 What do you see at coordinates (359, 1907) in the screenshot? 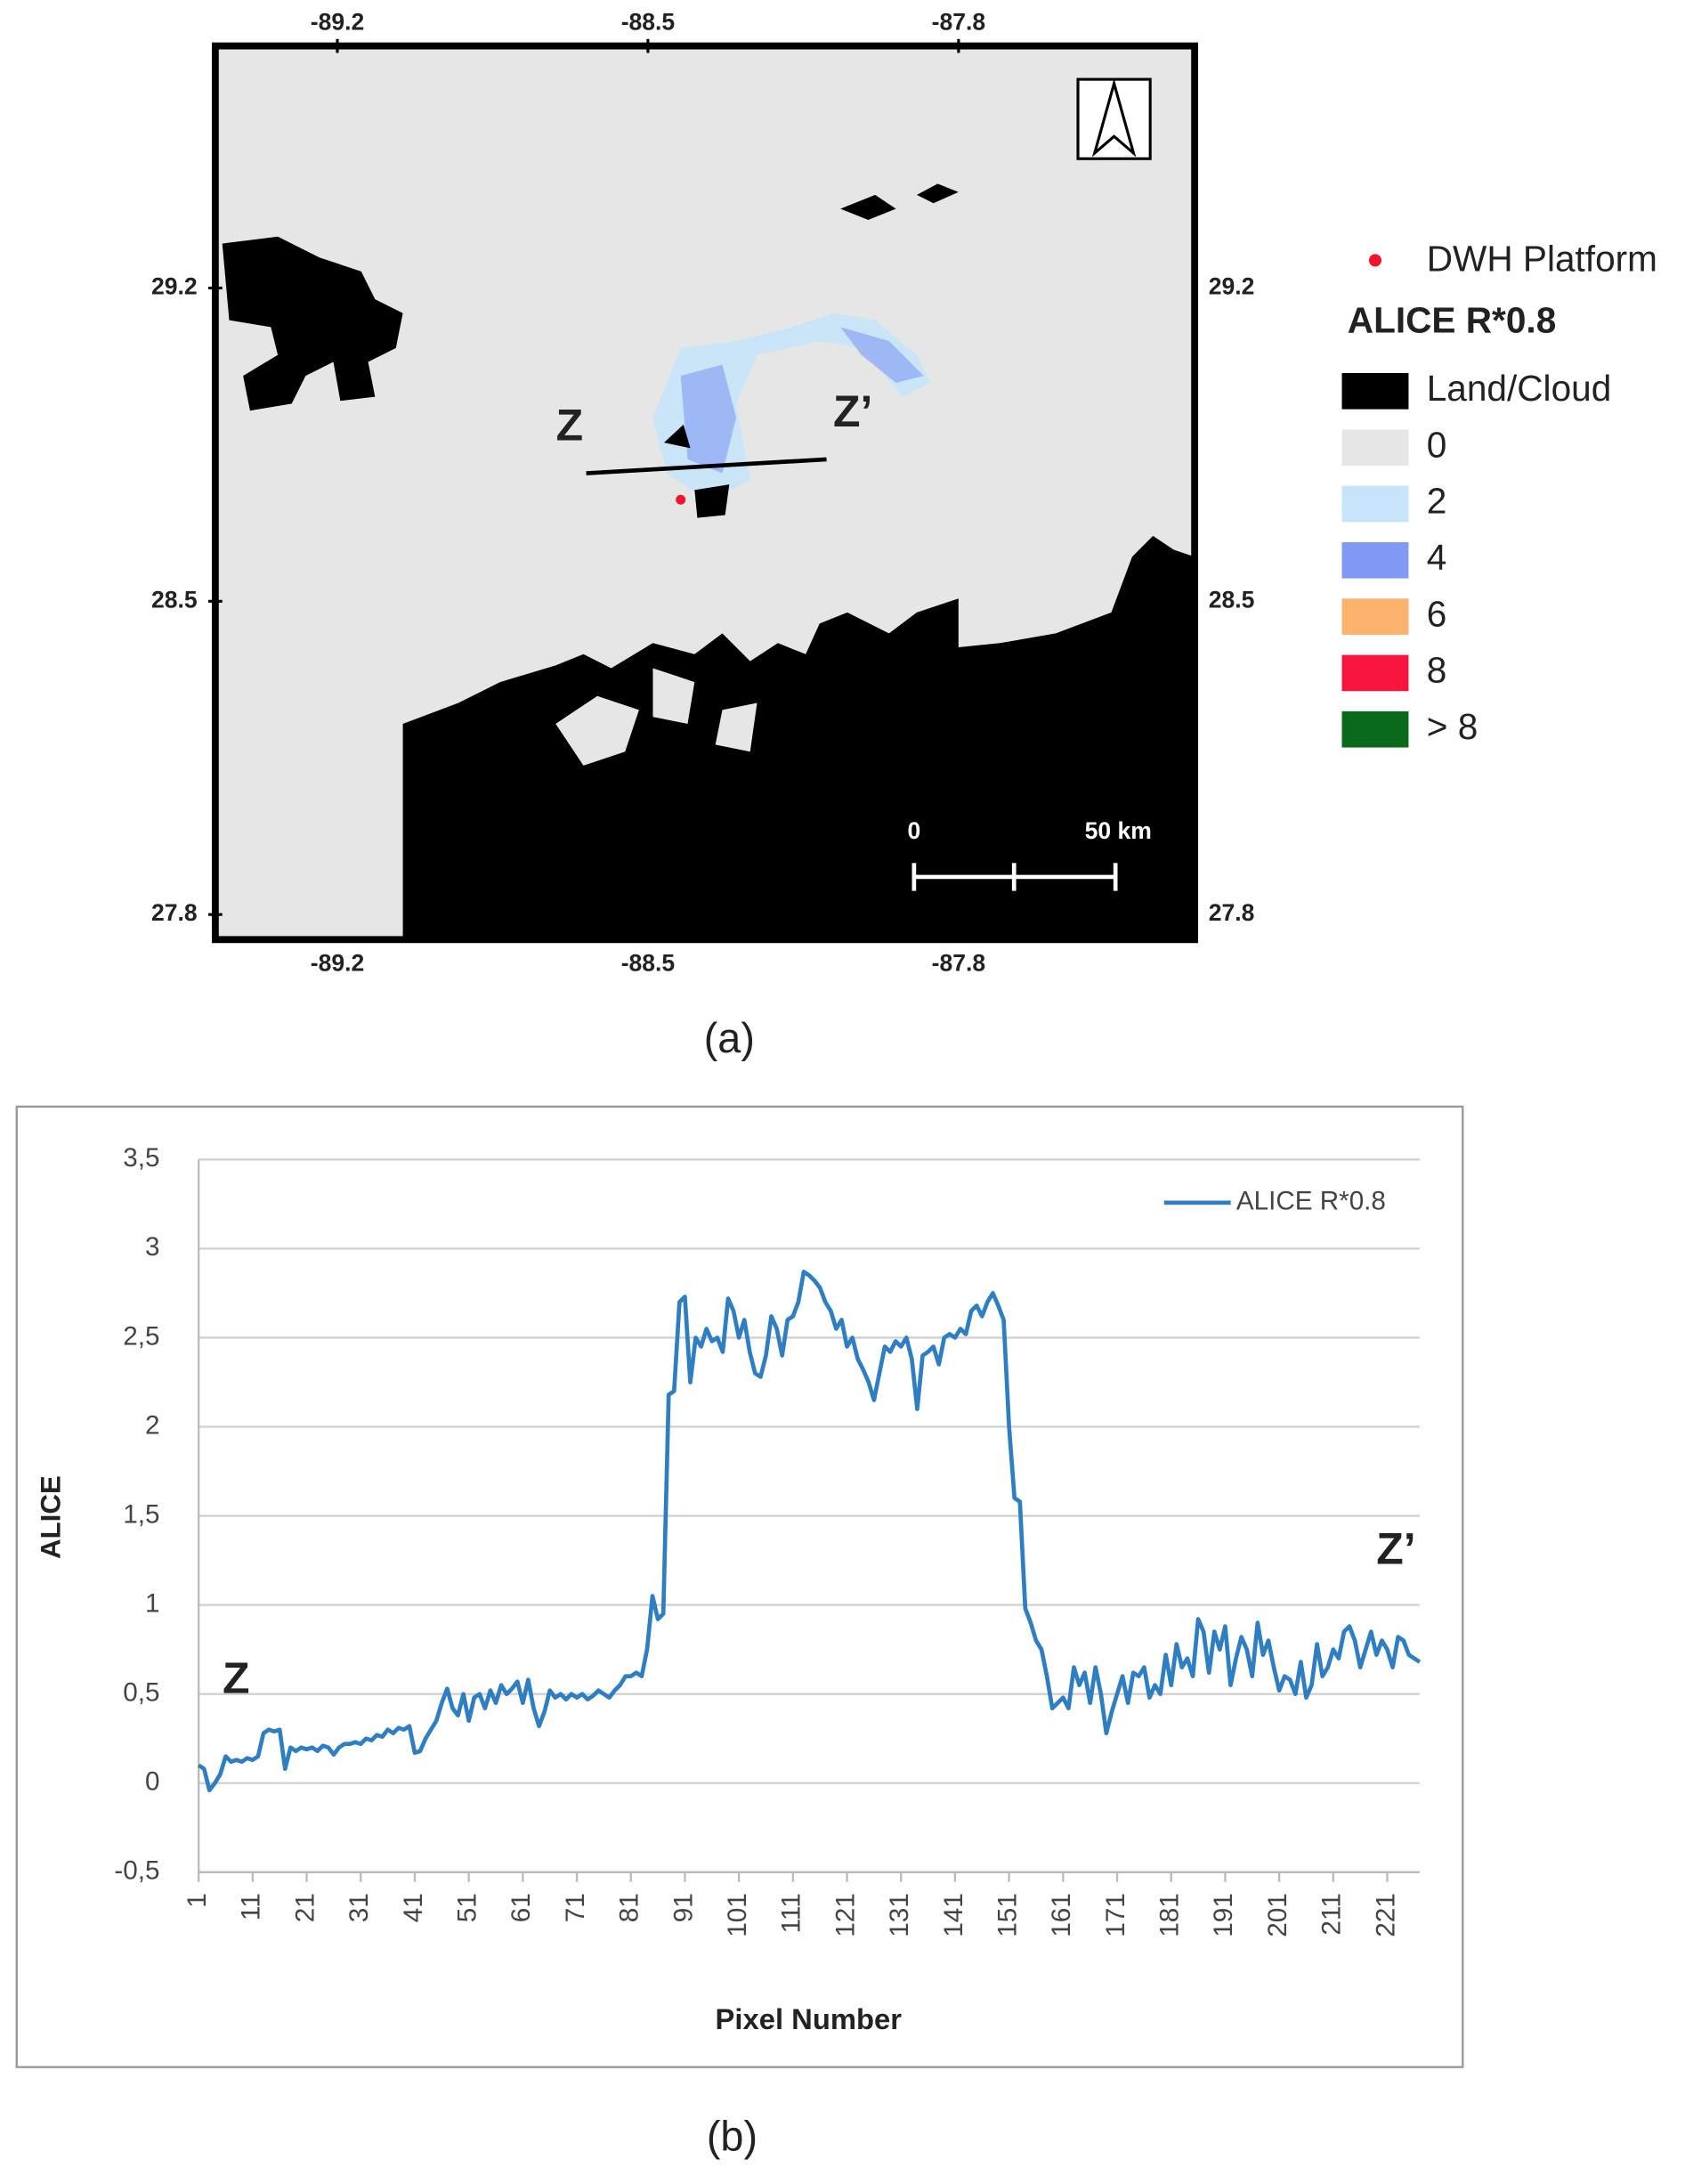
I see `x-tick-label: 31` at bounding box center [359, 1907].